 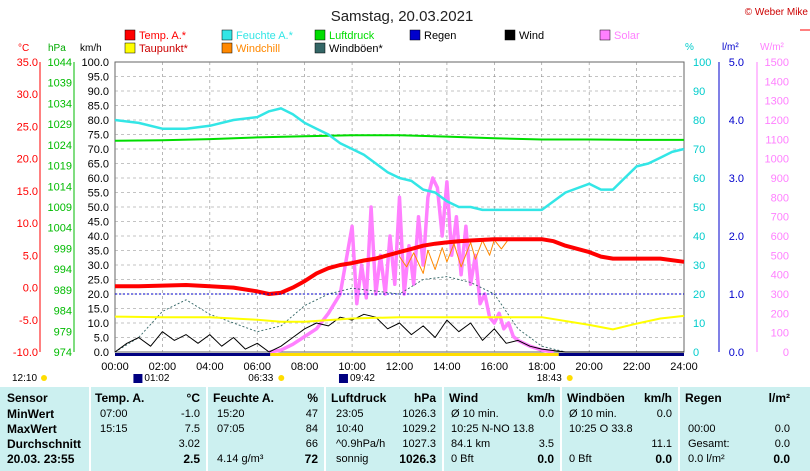 I want to click on table-cell: 0.0 l/m², so click(x=706, y=459).